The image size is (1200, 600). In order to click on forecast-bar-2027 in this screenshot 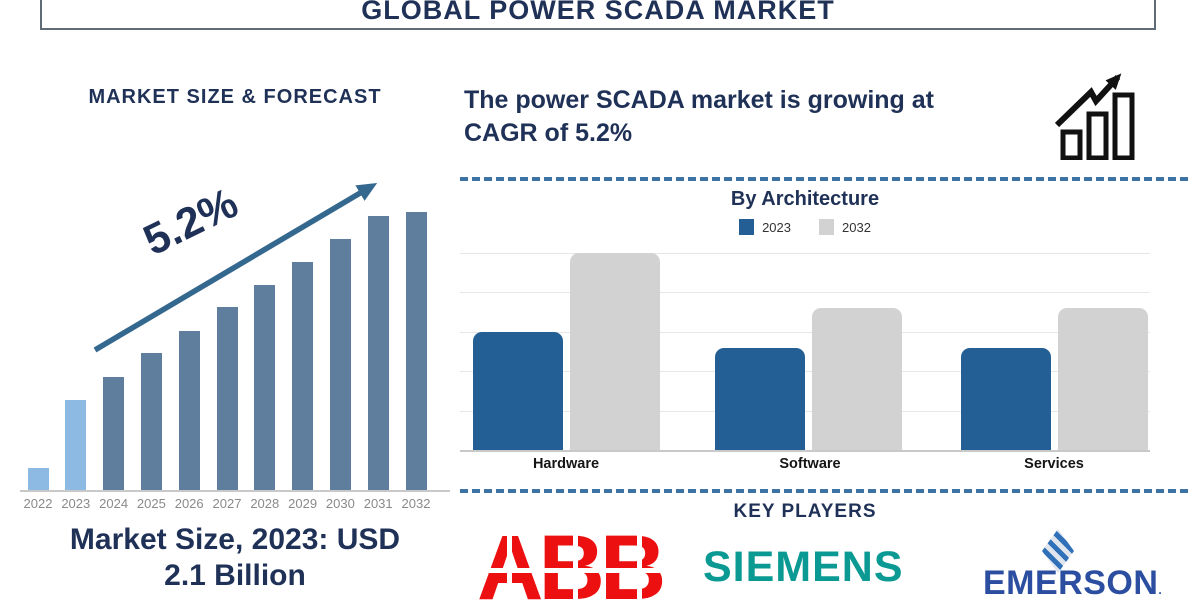, I will do `click(227, 398)`.